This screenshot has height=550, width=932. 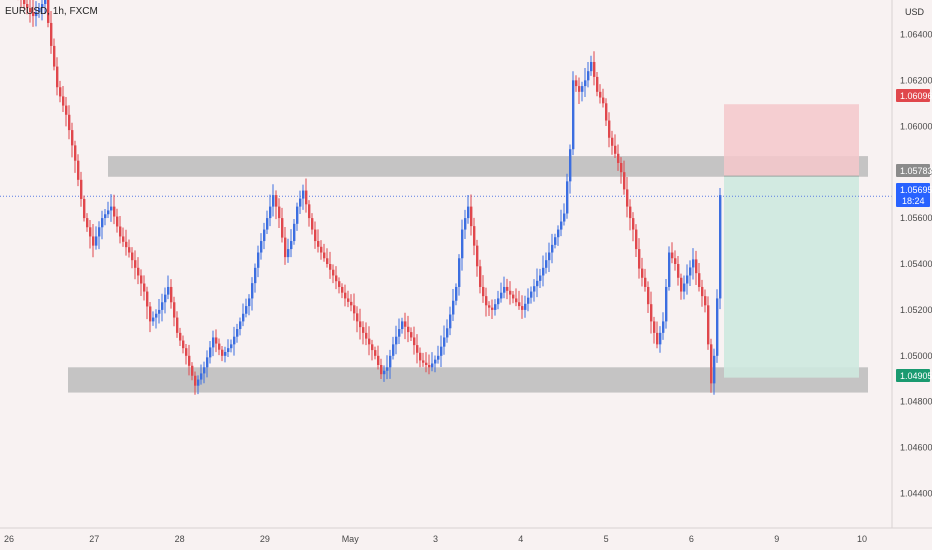 What do you see at coordinates (916, 402) in the screenshot?
I see `price-tick-label: 1.04800` at bounding box center [916, 402].